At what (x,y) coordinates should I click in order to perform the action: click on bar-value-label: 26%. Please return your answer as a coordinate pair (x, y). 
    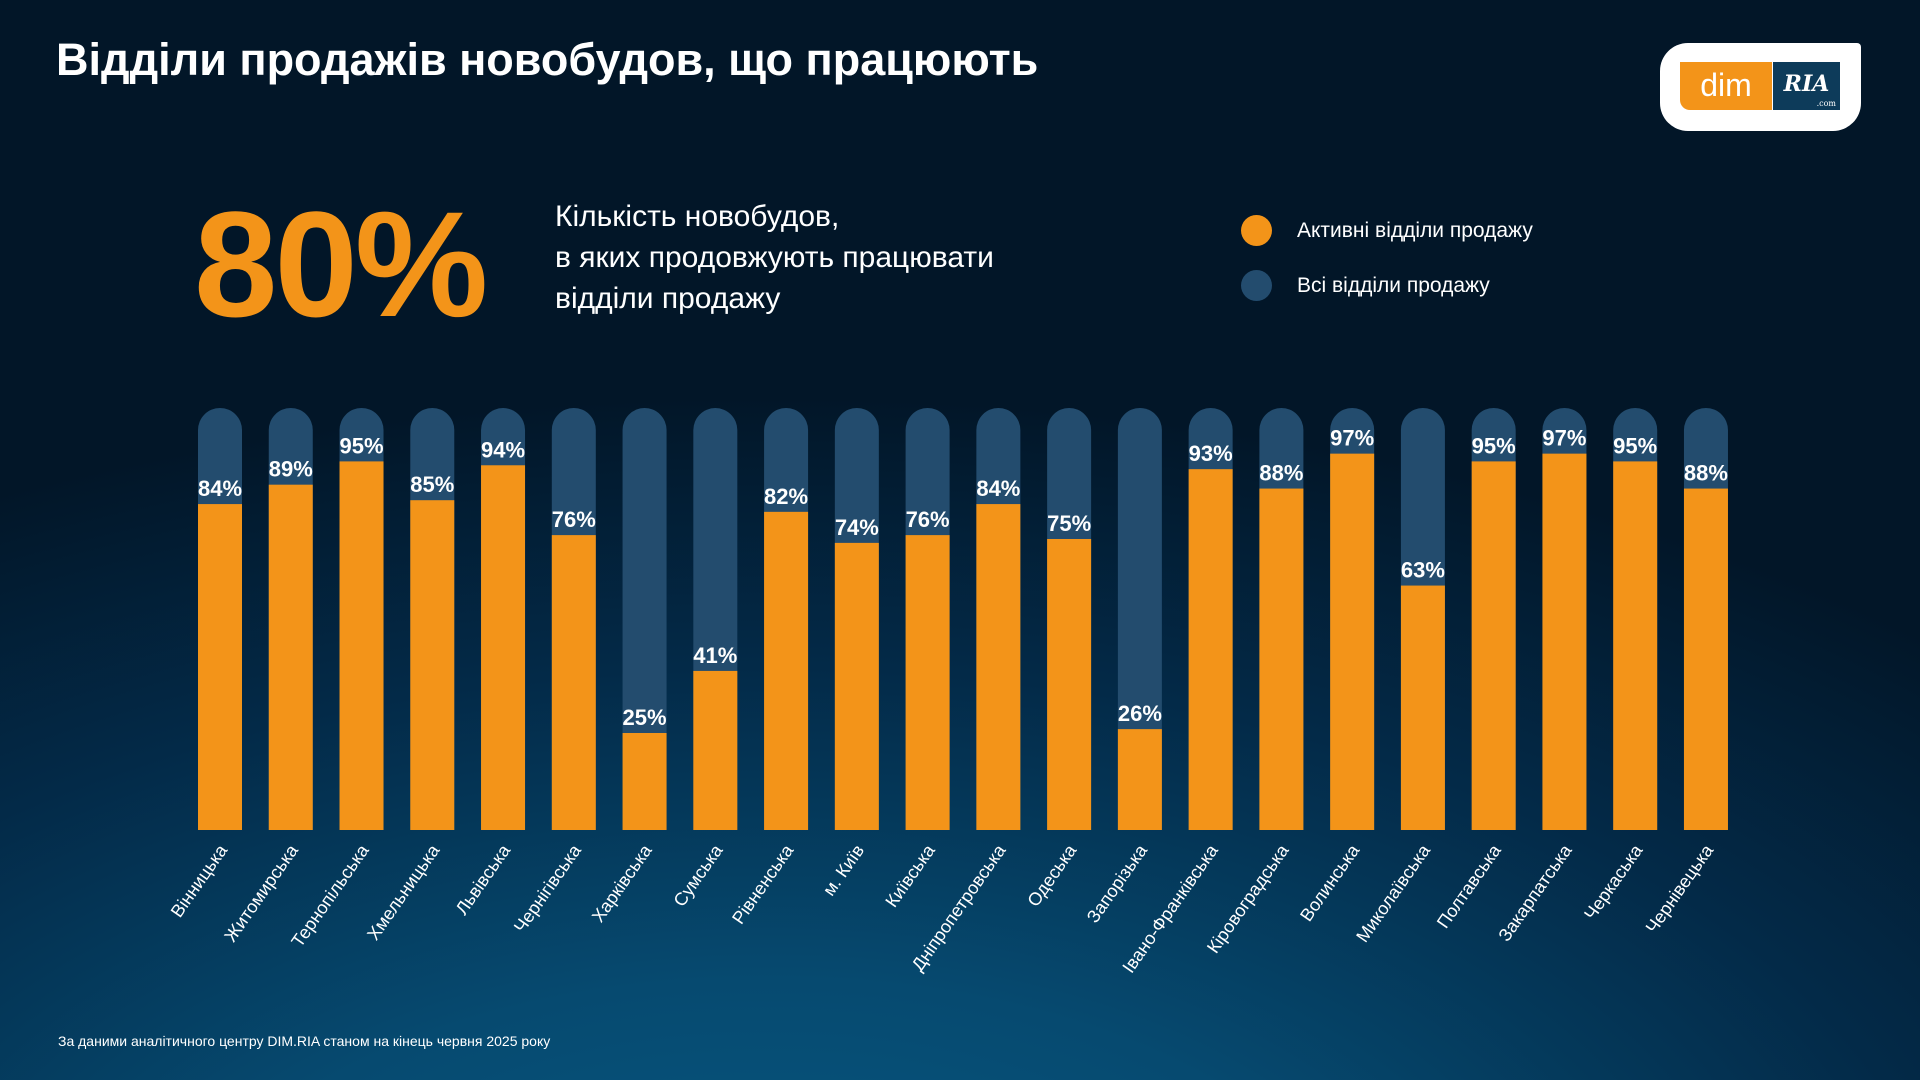
    Looking at the image, I should click on (1140, 713).